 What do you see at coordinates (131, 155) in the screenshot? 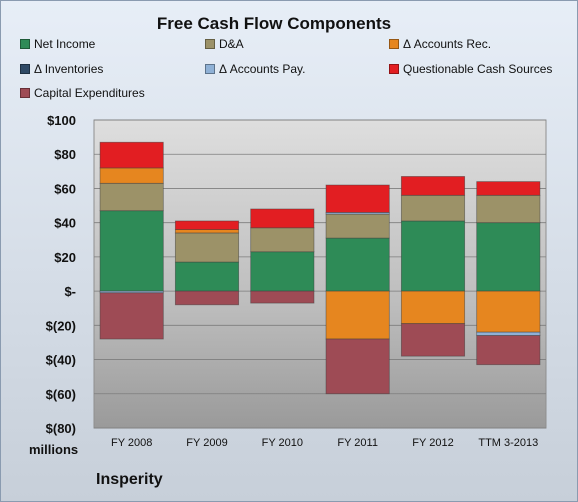
I see `bar-questionable-cash-sources-fy-2008` at bounding box center [131, 155].